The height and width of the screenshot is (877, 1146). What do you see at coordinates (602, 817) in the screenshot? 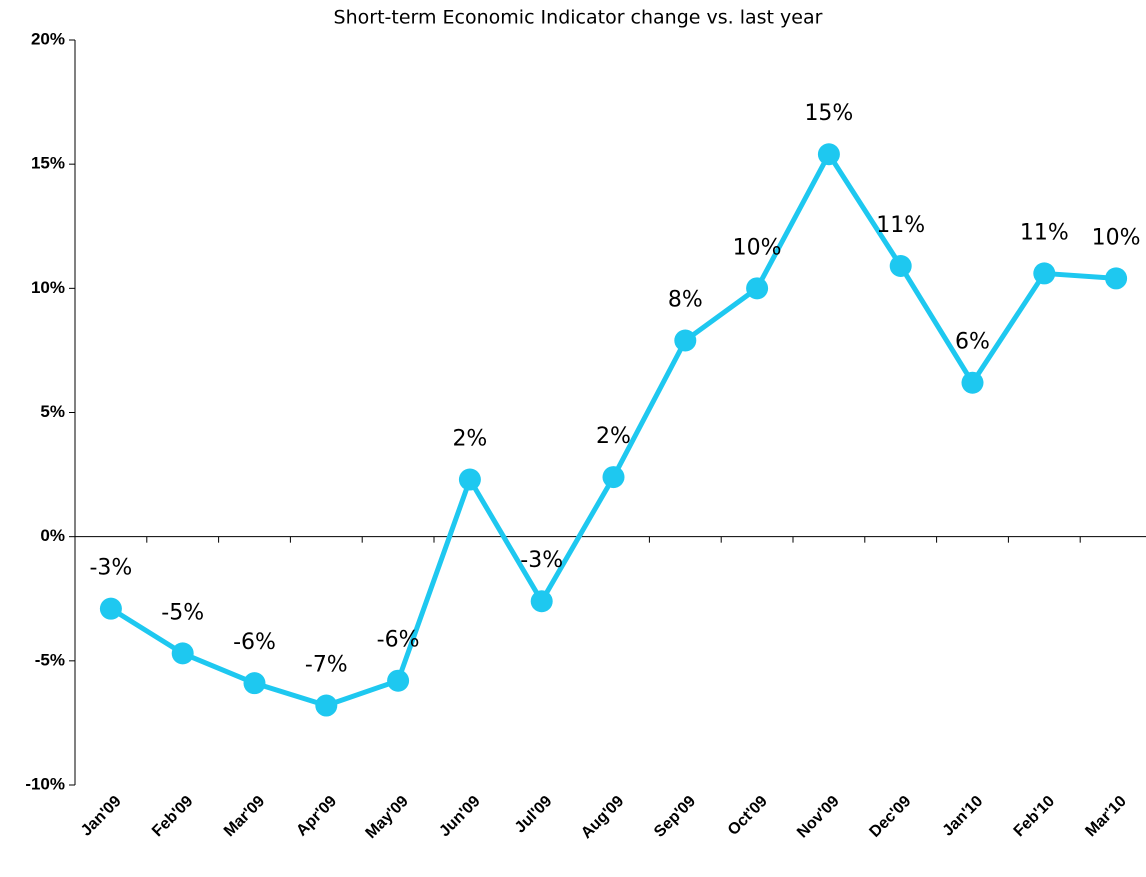
I see `x-tick-label: Aug'09` at bounding box center [602, 817].